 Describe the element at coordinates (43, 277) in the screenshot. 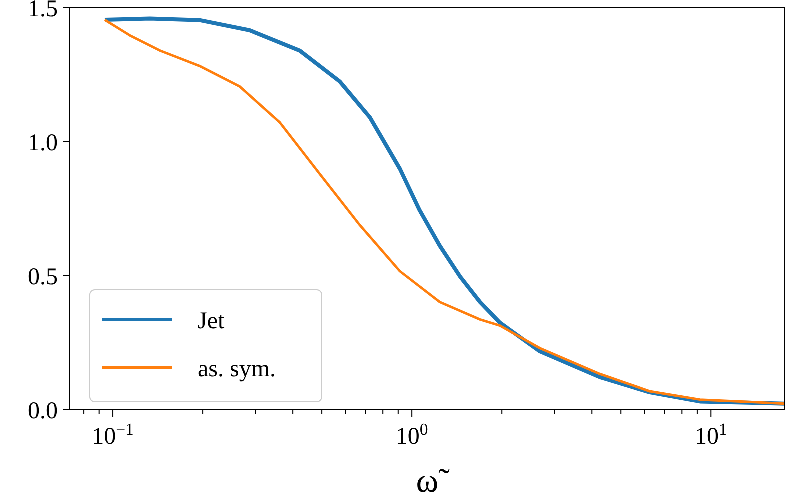

I see `y-tick-label: 0.5` at that location.